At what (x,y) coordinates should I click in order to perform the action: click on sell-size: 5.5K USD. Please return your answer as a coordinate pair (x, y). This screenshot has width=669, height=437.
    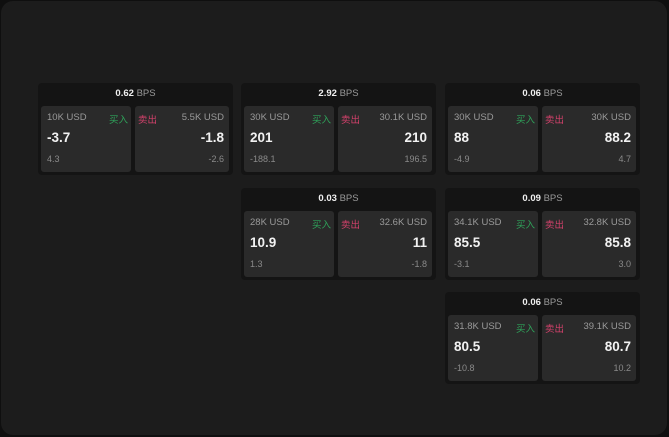
    Looking at the image, I should click on (202, 117).